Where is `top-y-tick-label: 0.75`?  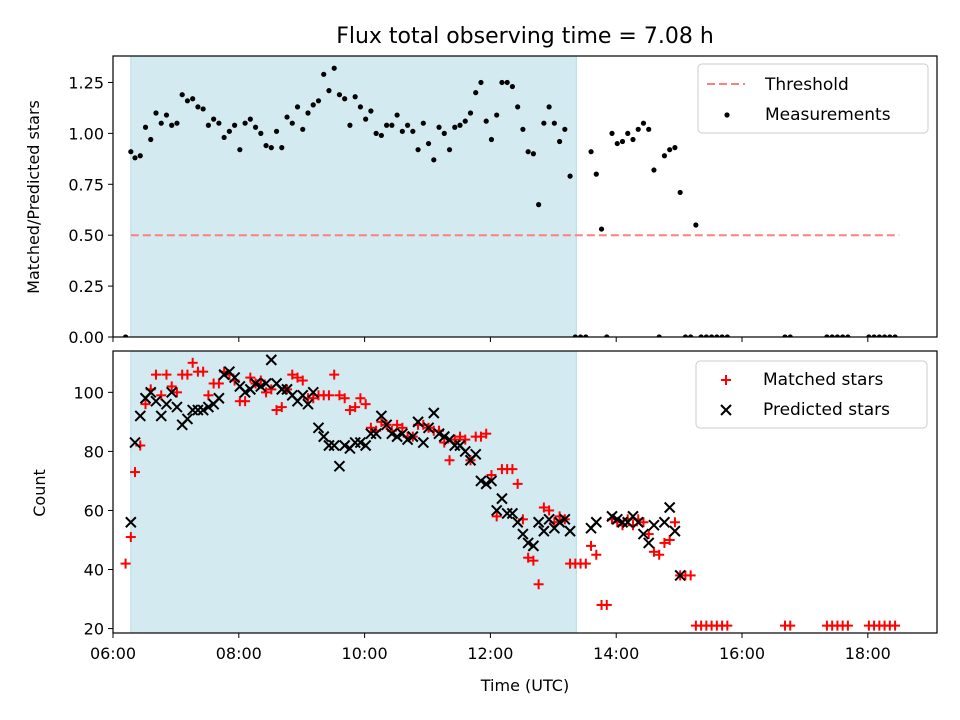
top-y-tick-label: 0.75 is located at coordinates (86, 184).